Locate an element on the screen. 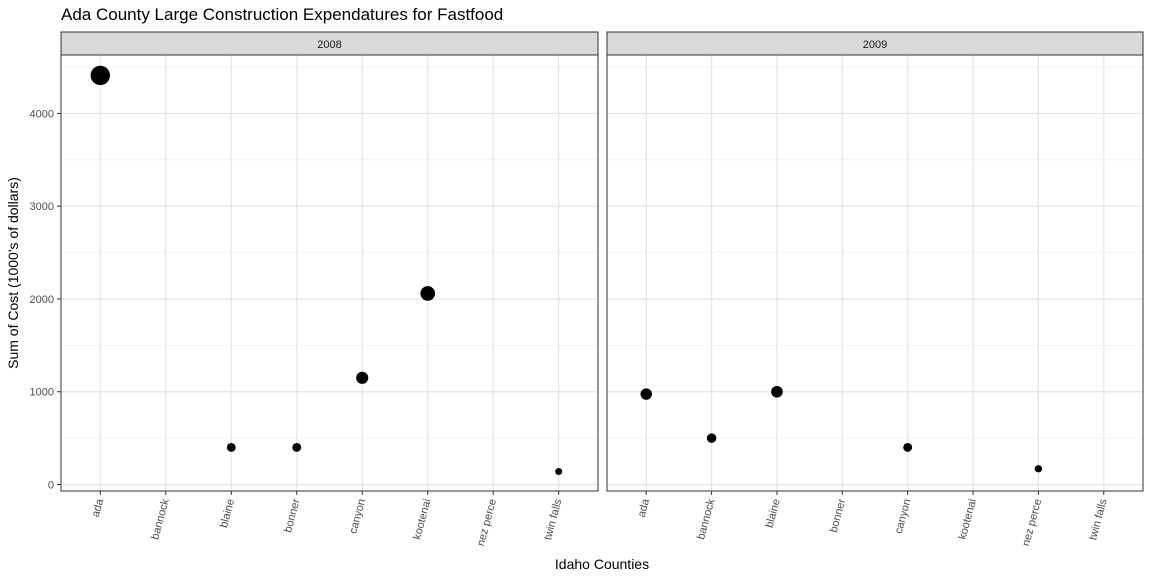  y-axis-title: Sum of Cost (1000's of dollars) is located at coordinates (13, 273).